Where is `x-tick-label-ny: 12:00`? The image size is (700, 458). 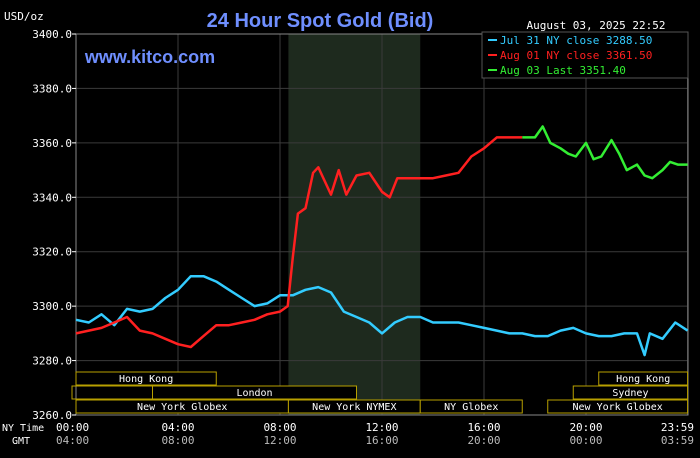 x-tick-label-ny: 12:00 is located at coordinates (381, 427).